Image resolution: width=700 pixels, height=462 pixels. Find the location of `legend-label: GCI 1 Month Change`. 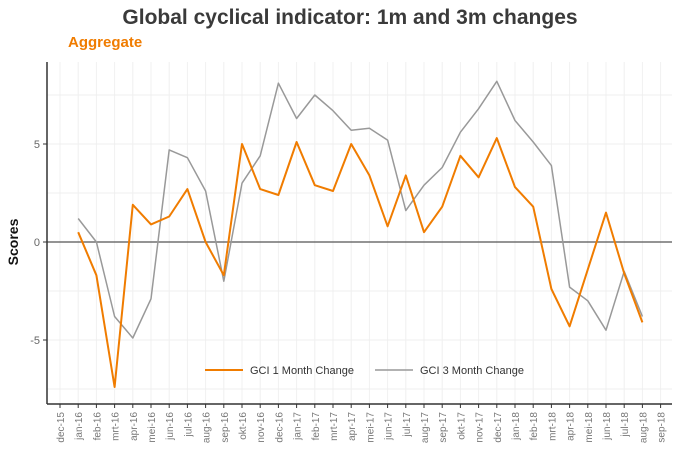

legend-label: GCI 1 Month Change is located at coordinates (302, 371).